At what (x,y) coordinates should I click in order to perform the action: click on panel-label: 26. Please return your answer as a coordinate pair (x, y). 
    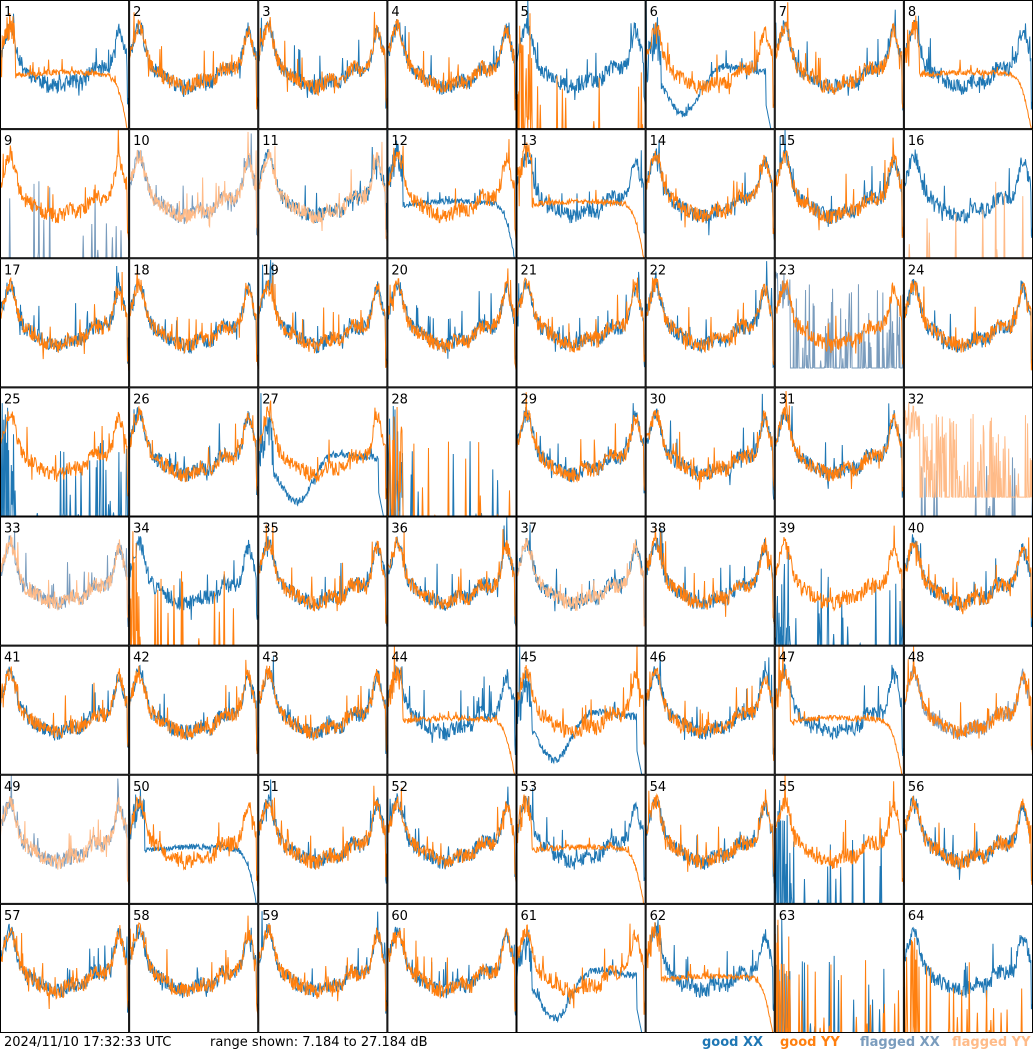
    Looking at the image, I should click on (141, 399).